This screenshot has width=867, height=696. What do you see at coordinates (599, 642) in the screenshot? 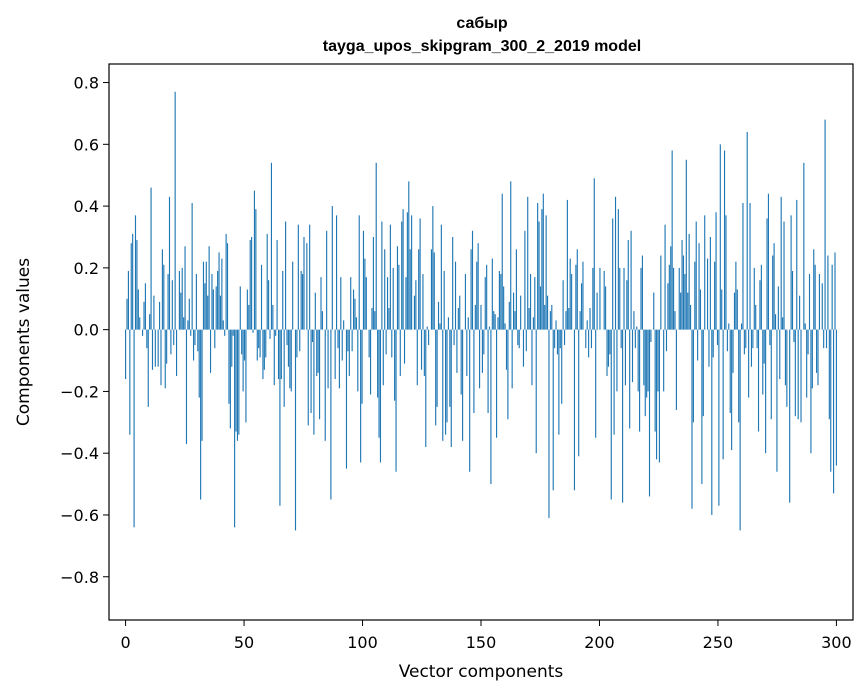
I see `x-tick-label: 200` at bounding box center [599, 642].